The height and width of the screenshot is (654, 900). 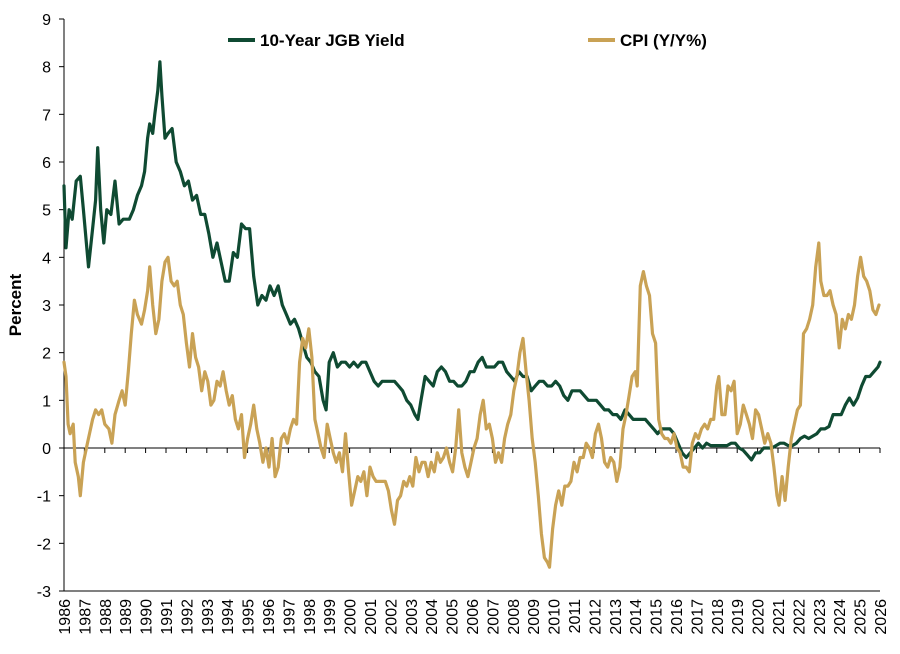 What do you see at coordinates (249, 617) in the screenshot?
I see `x-tick-label: 1995` at bounding box center [249, 617].